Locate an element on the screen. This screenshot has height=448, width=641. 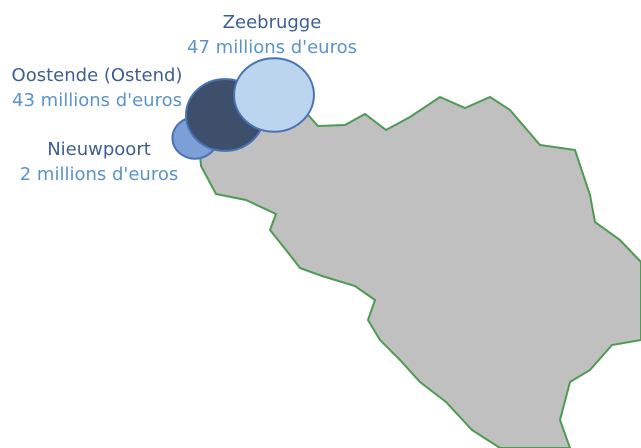
port-value: 47 millions d'euros is located at coordinates (272, 47).